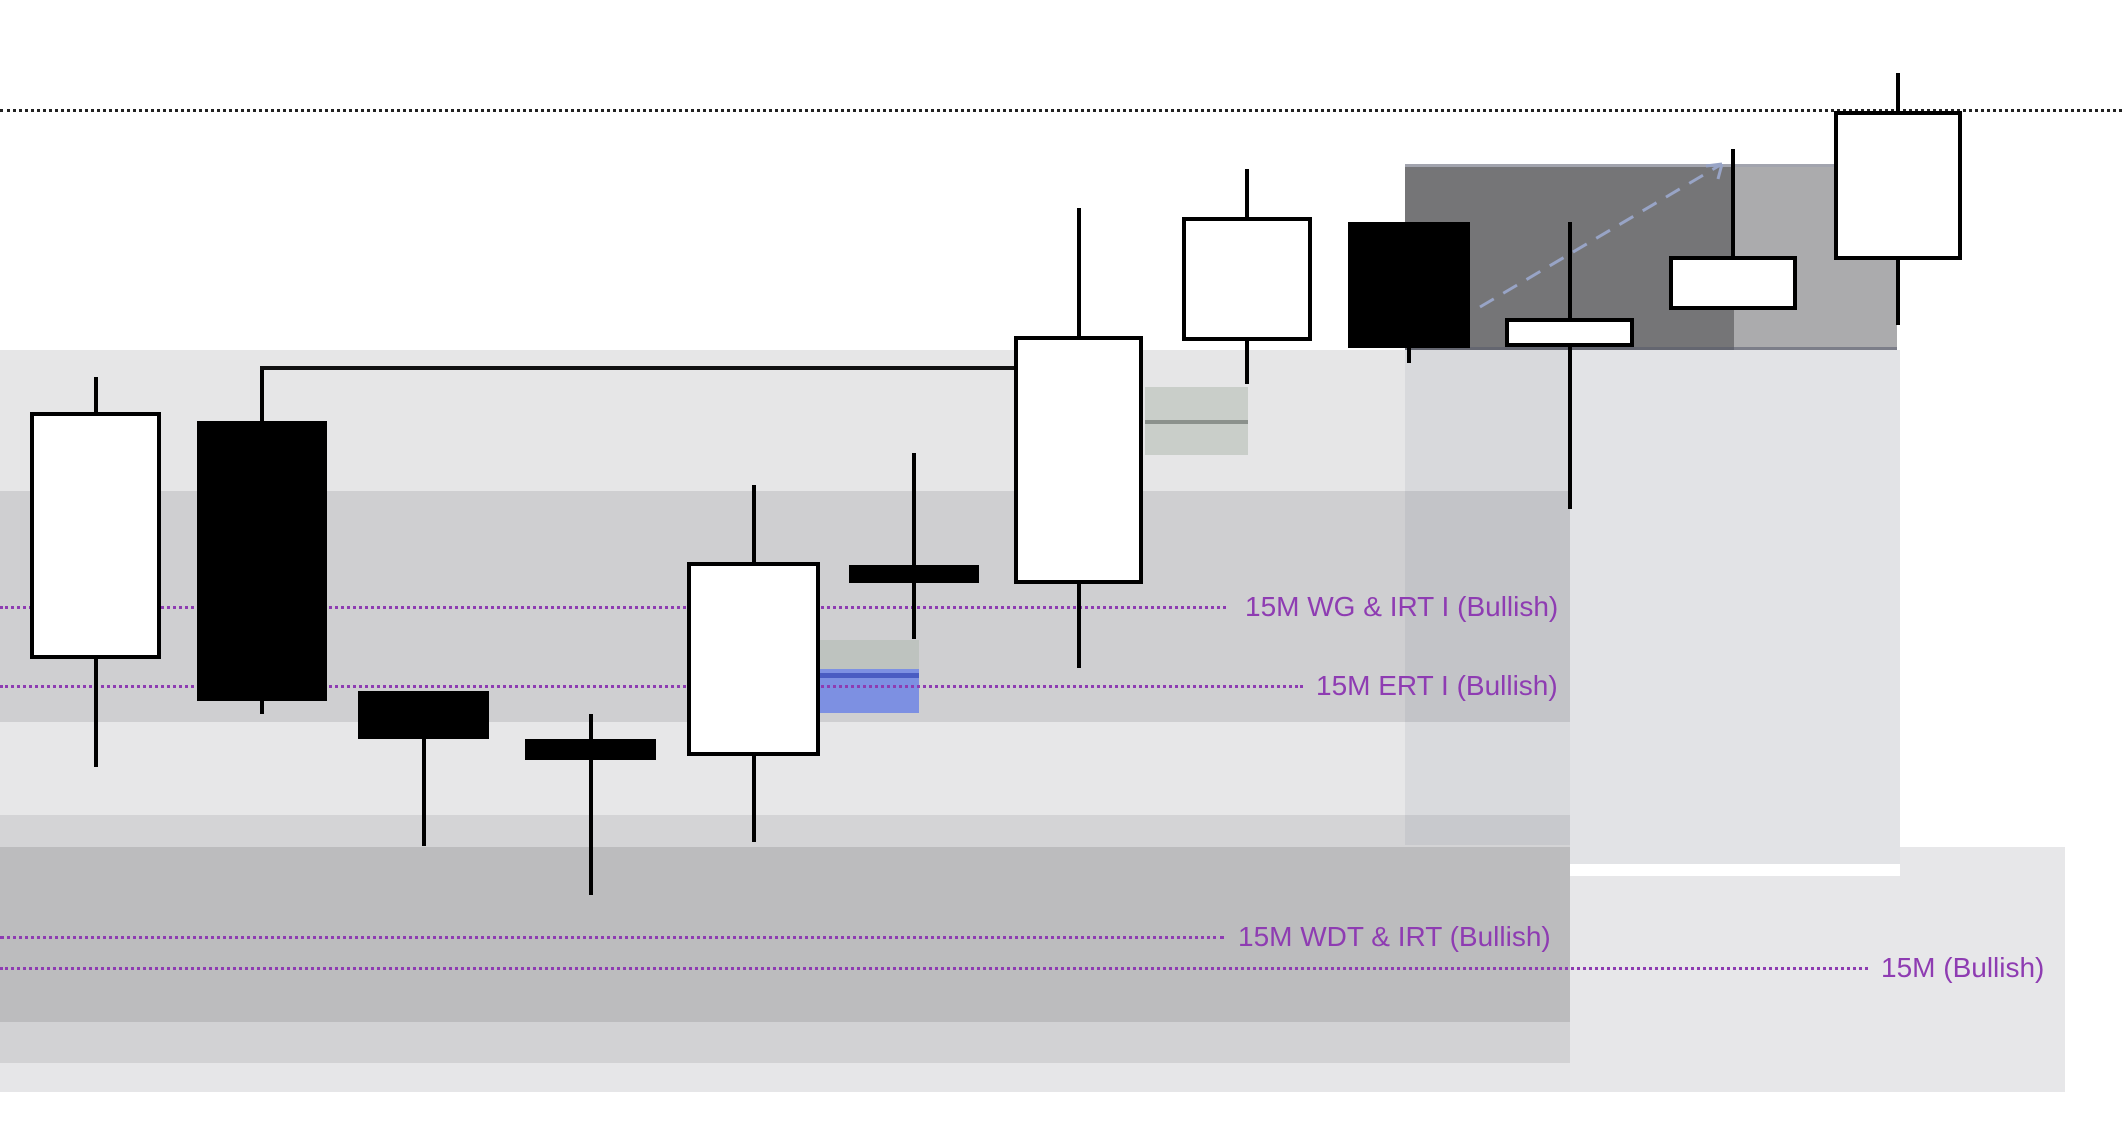 The width and height of the screenshot is (2122, 1128). Describe the element at coordinates (1569, 332) in the screenshot. I see `candle-10-body-bullish` at that location.